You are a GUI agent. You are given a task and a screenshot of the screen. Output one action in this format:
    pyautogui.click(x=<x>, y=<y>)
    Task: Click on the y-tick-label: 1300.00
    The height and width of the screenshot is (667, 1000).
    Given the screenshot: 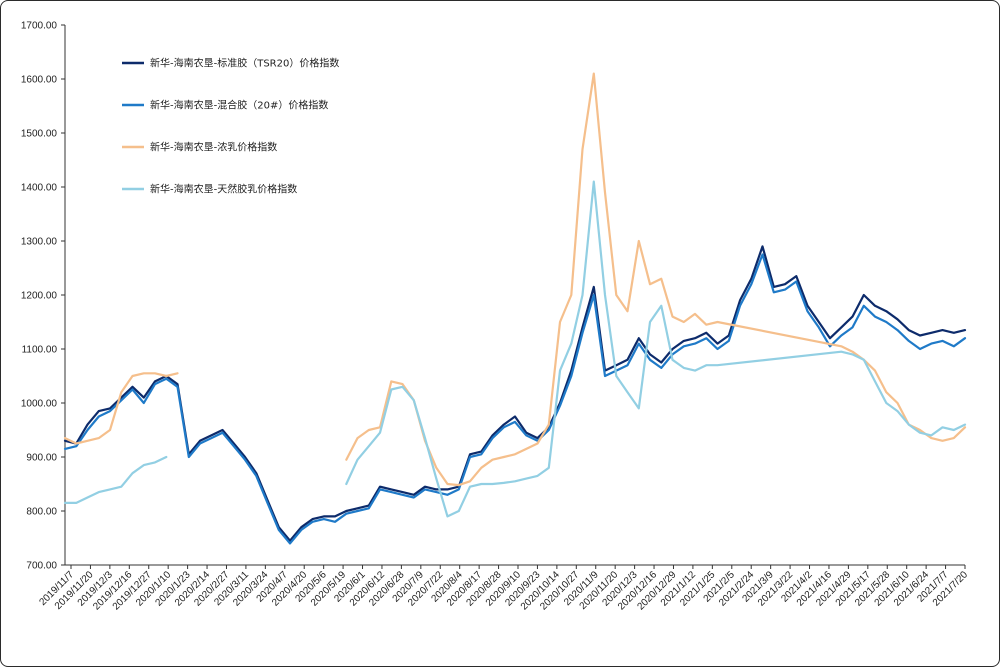 What is the action you would take?
    pyautogui.click(x=39, y=242)
    